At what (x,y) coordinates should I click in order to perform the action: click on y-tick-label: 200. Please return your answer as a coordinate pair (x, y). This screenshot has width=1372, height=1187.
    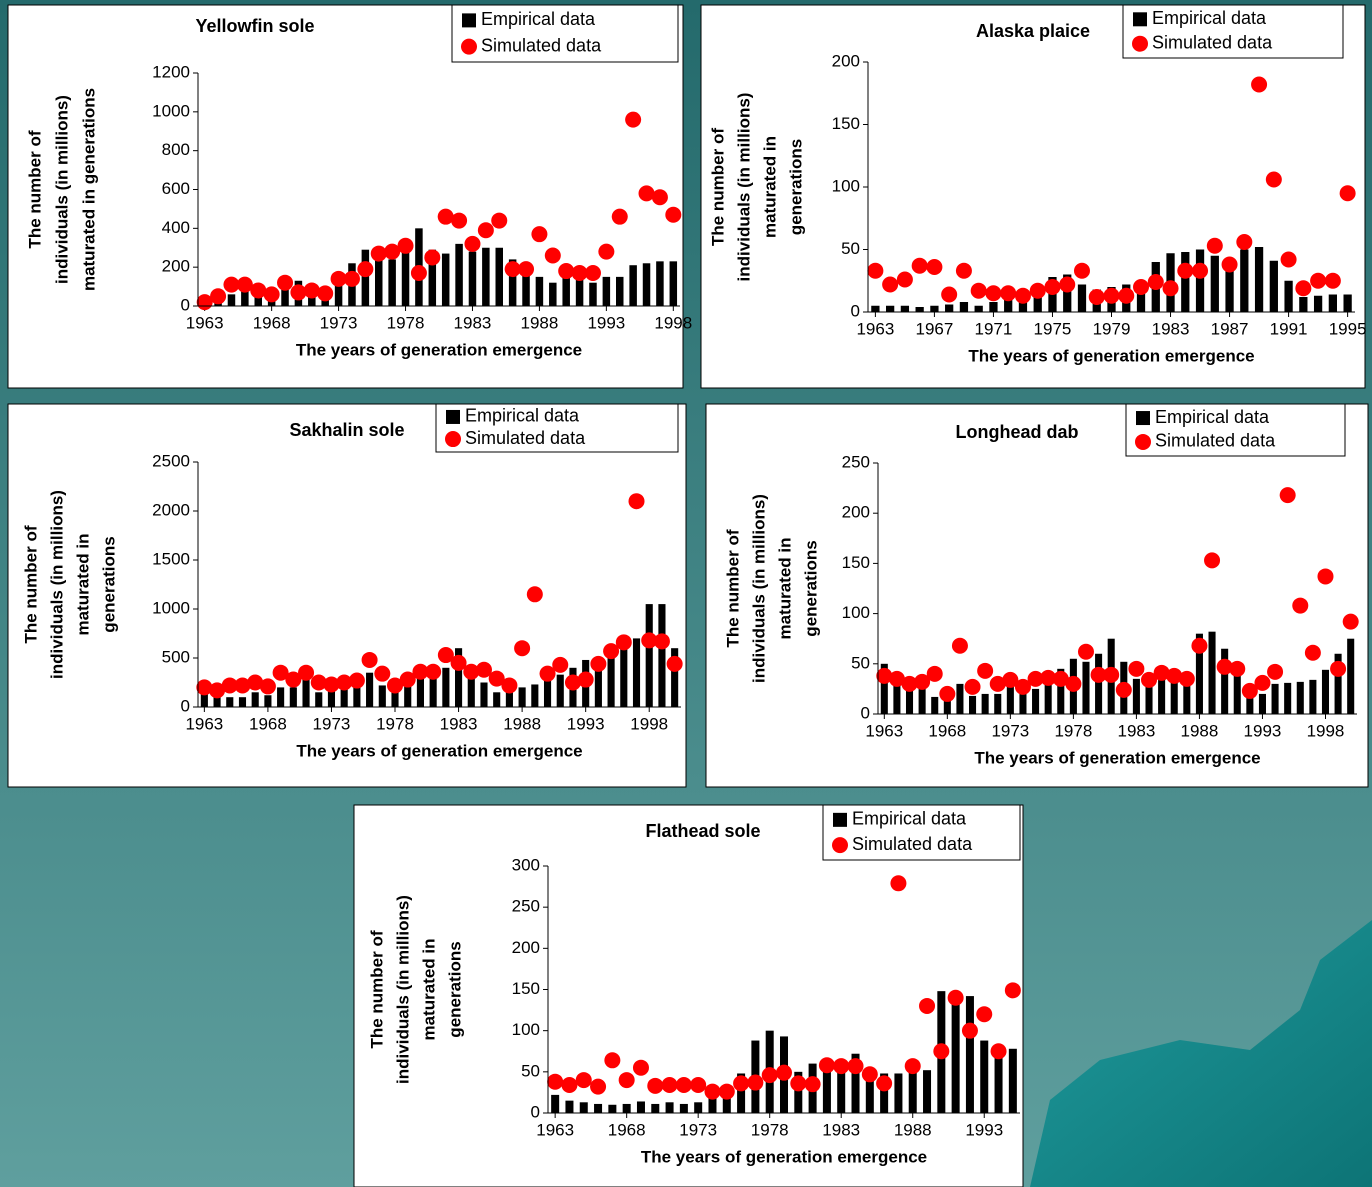
    Looking at the image, I should click on (526, 947).